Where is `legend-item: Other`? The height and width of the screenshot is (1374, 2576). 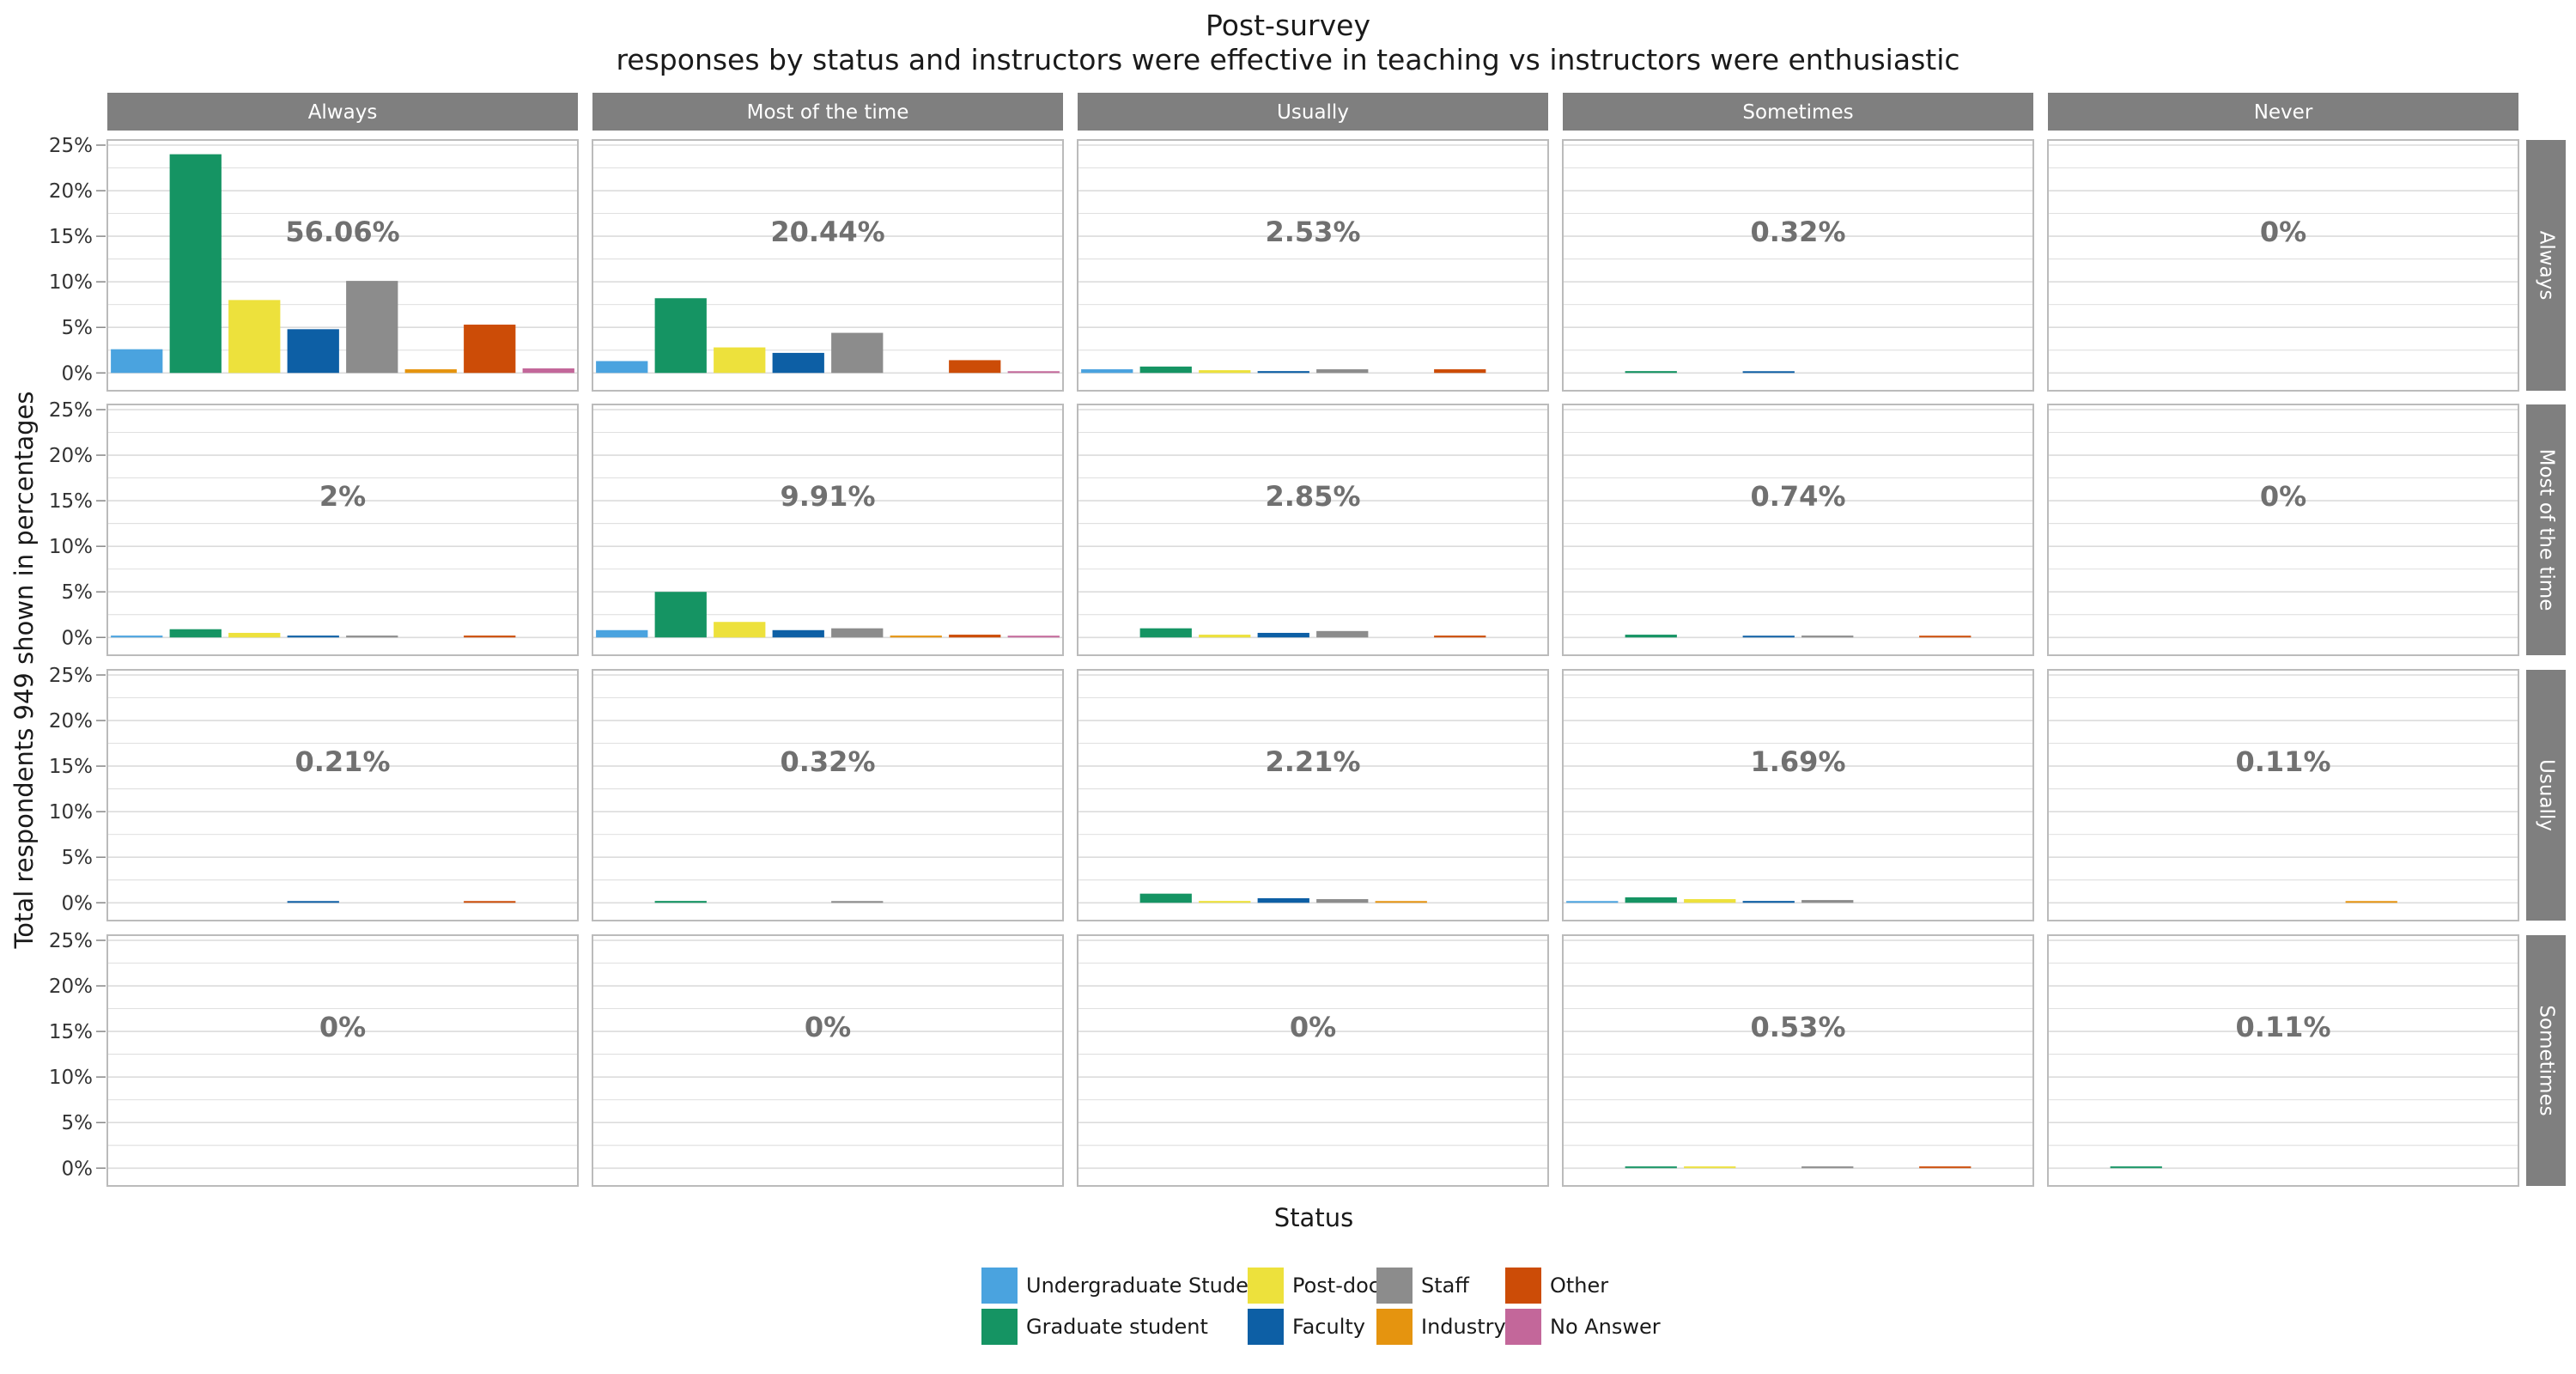
legend-item: Other is located at coordinates (1557, 1286).